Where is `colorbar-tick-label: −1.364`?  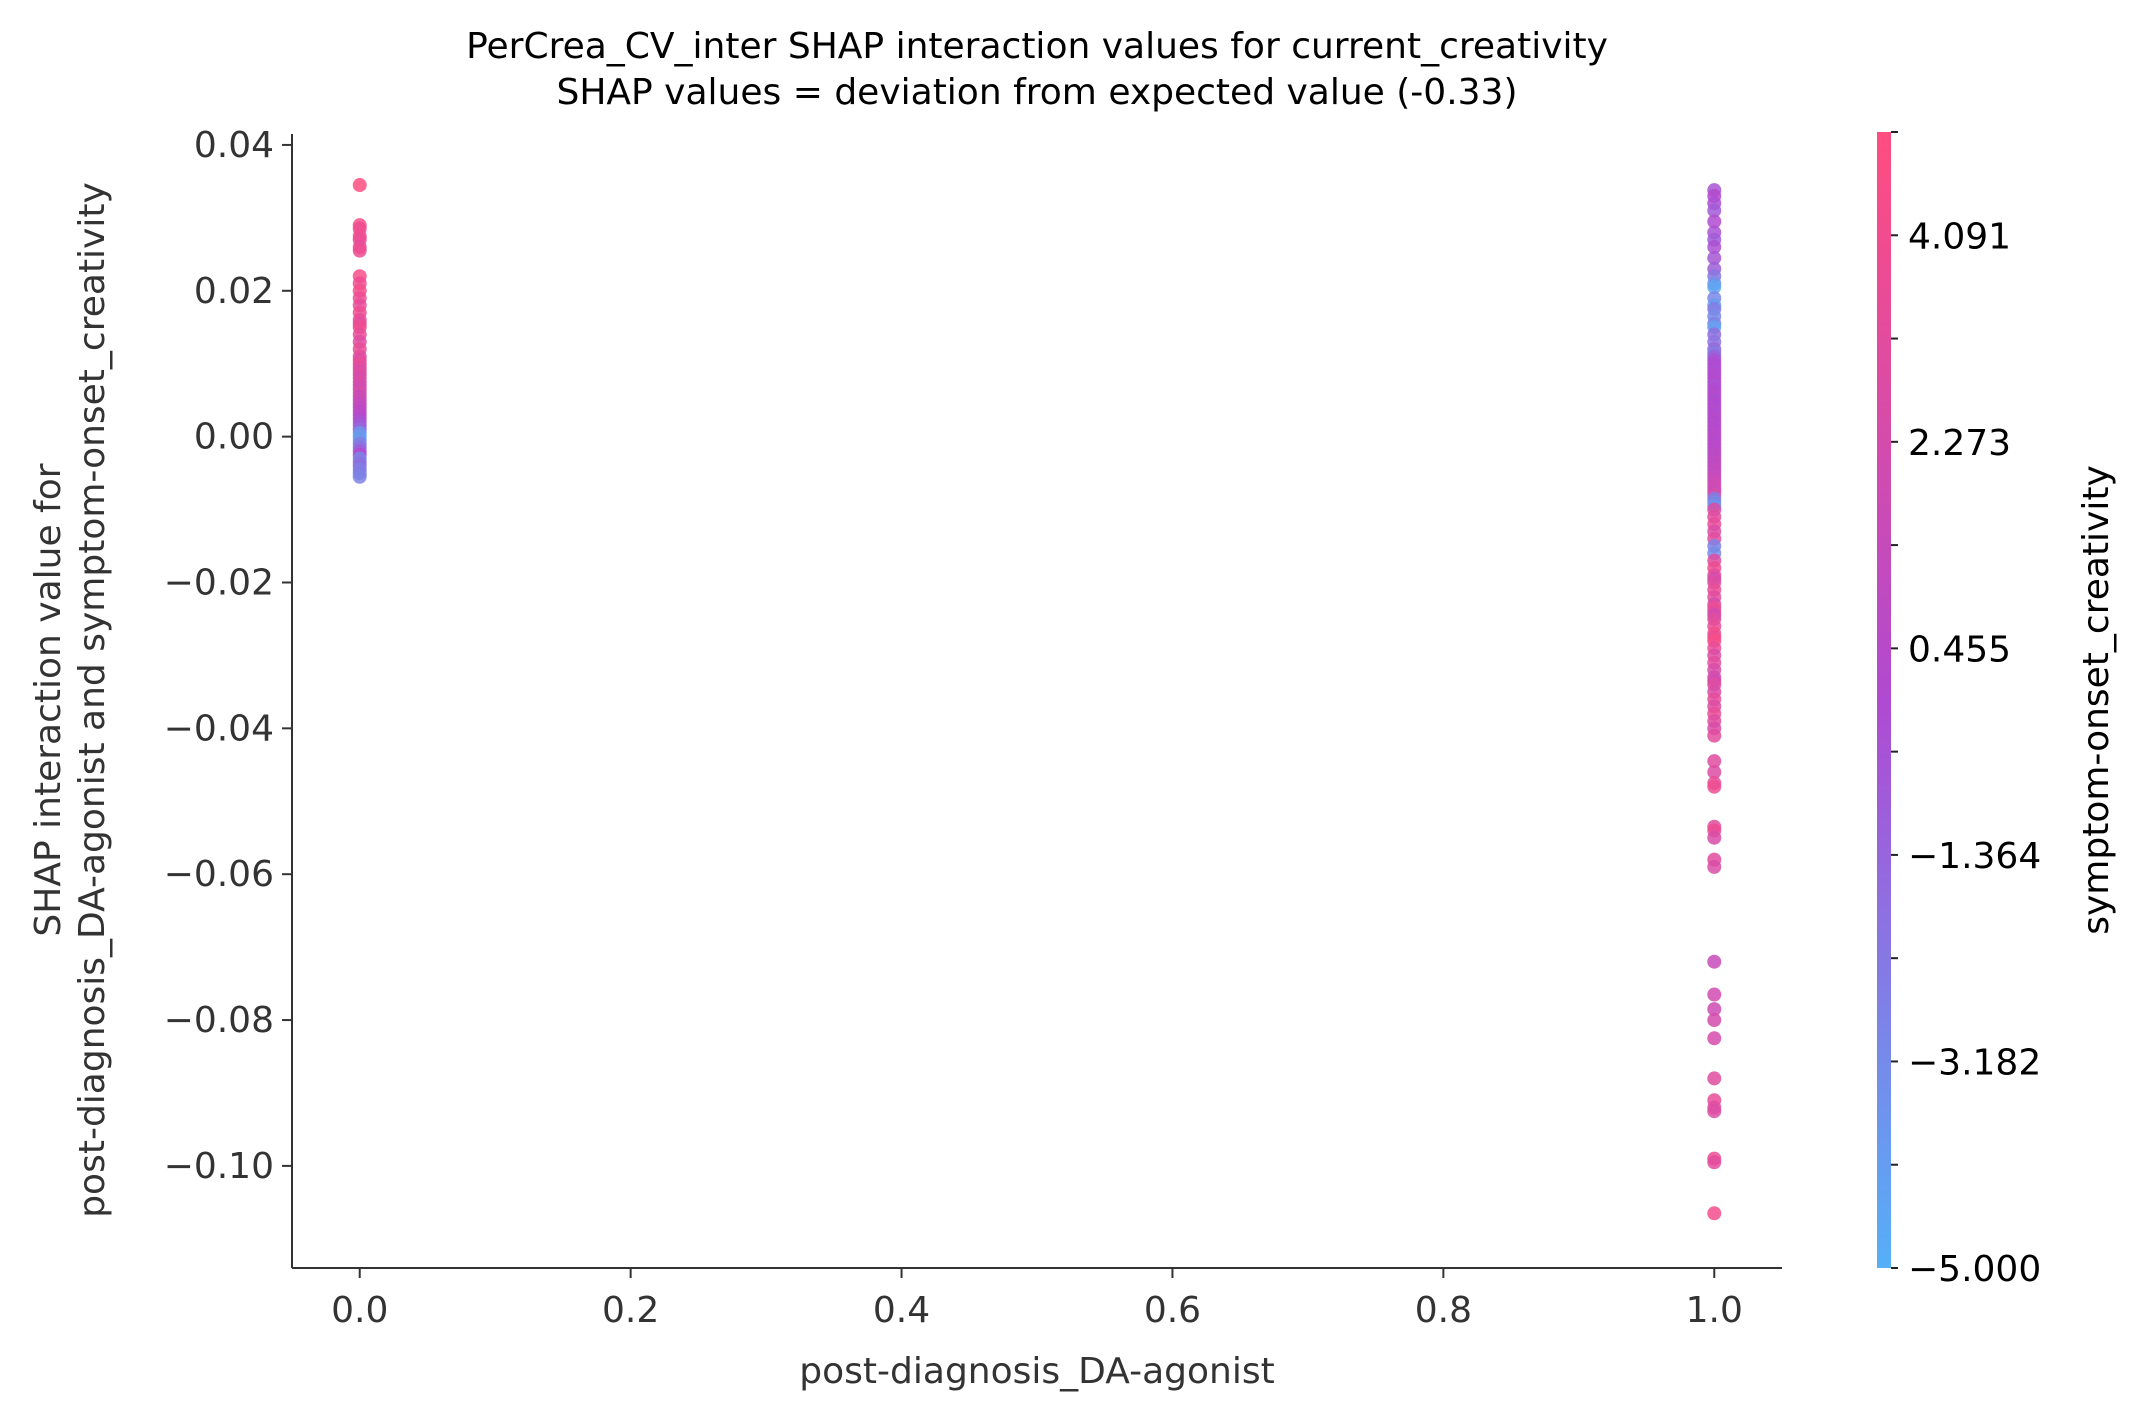
colorbar-tick-label: −1.364 is located at coordinates (1974, 856).